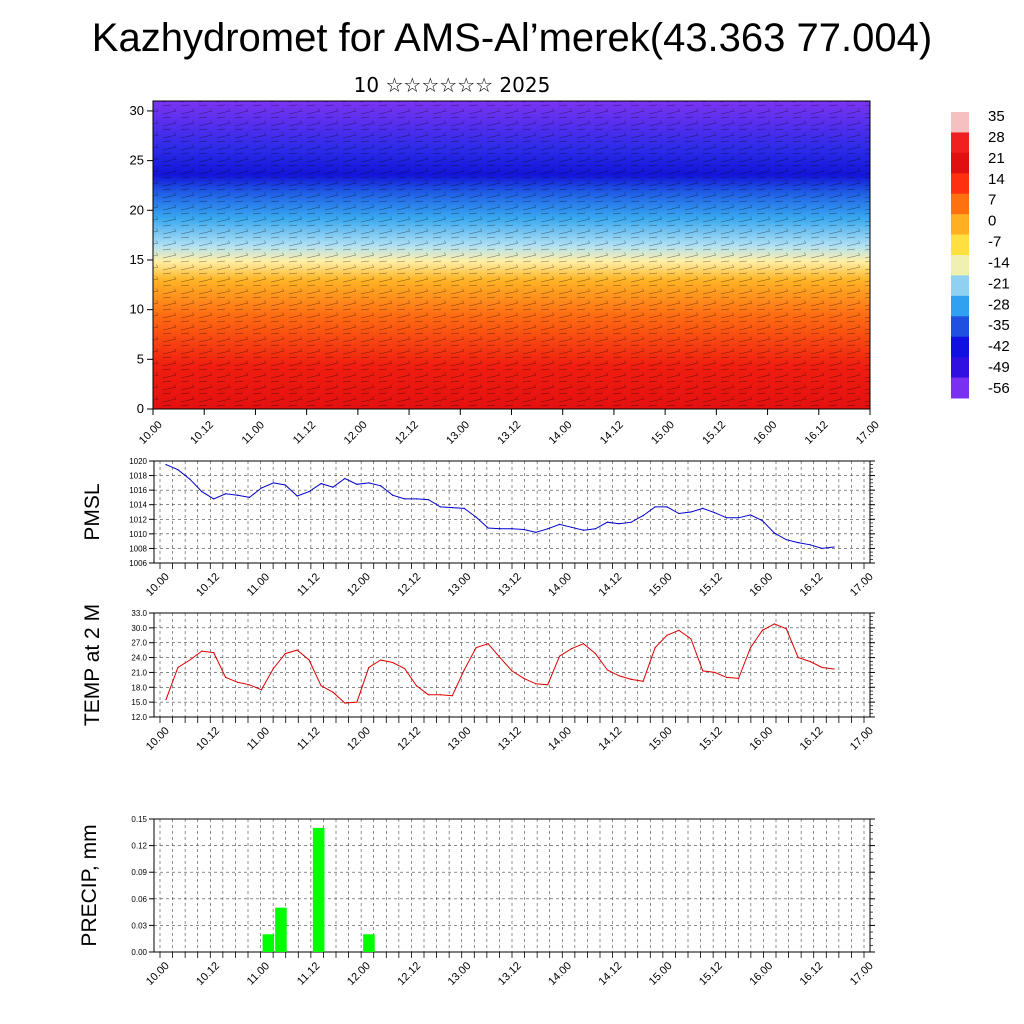 The width and height of the screenshot is (1024, 1024). I want to click on y-tick-label: 15.0, so click(139, 702).